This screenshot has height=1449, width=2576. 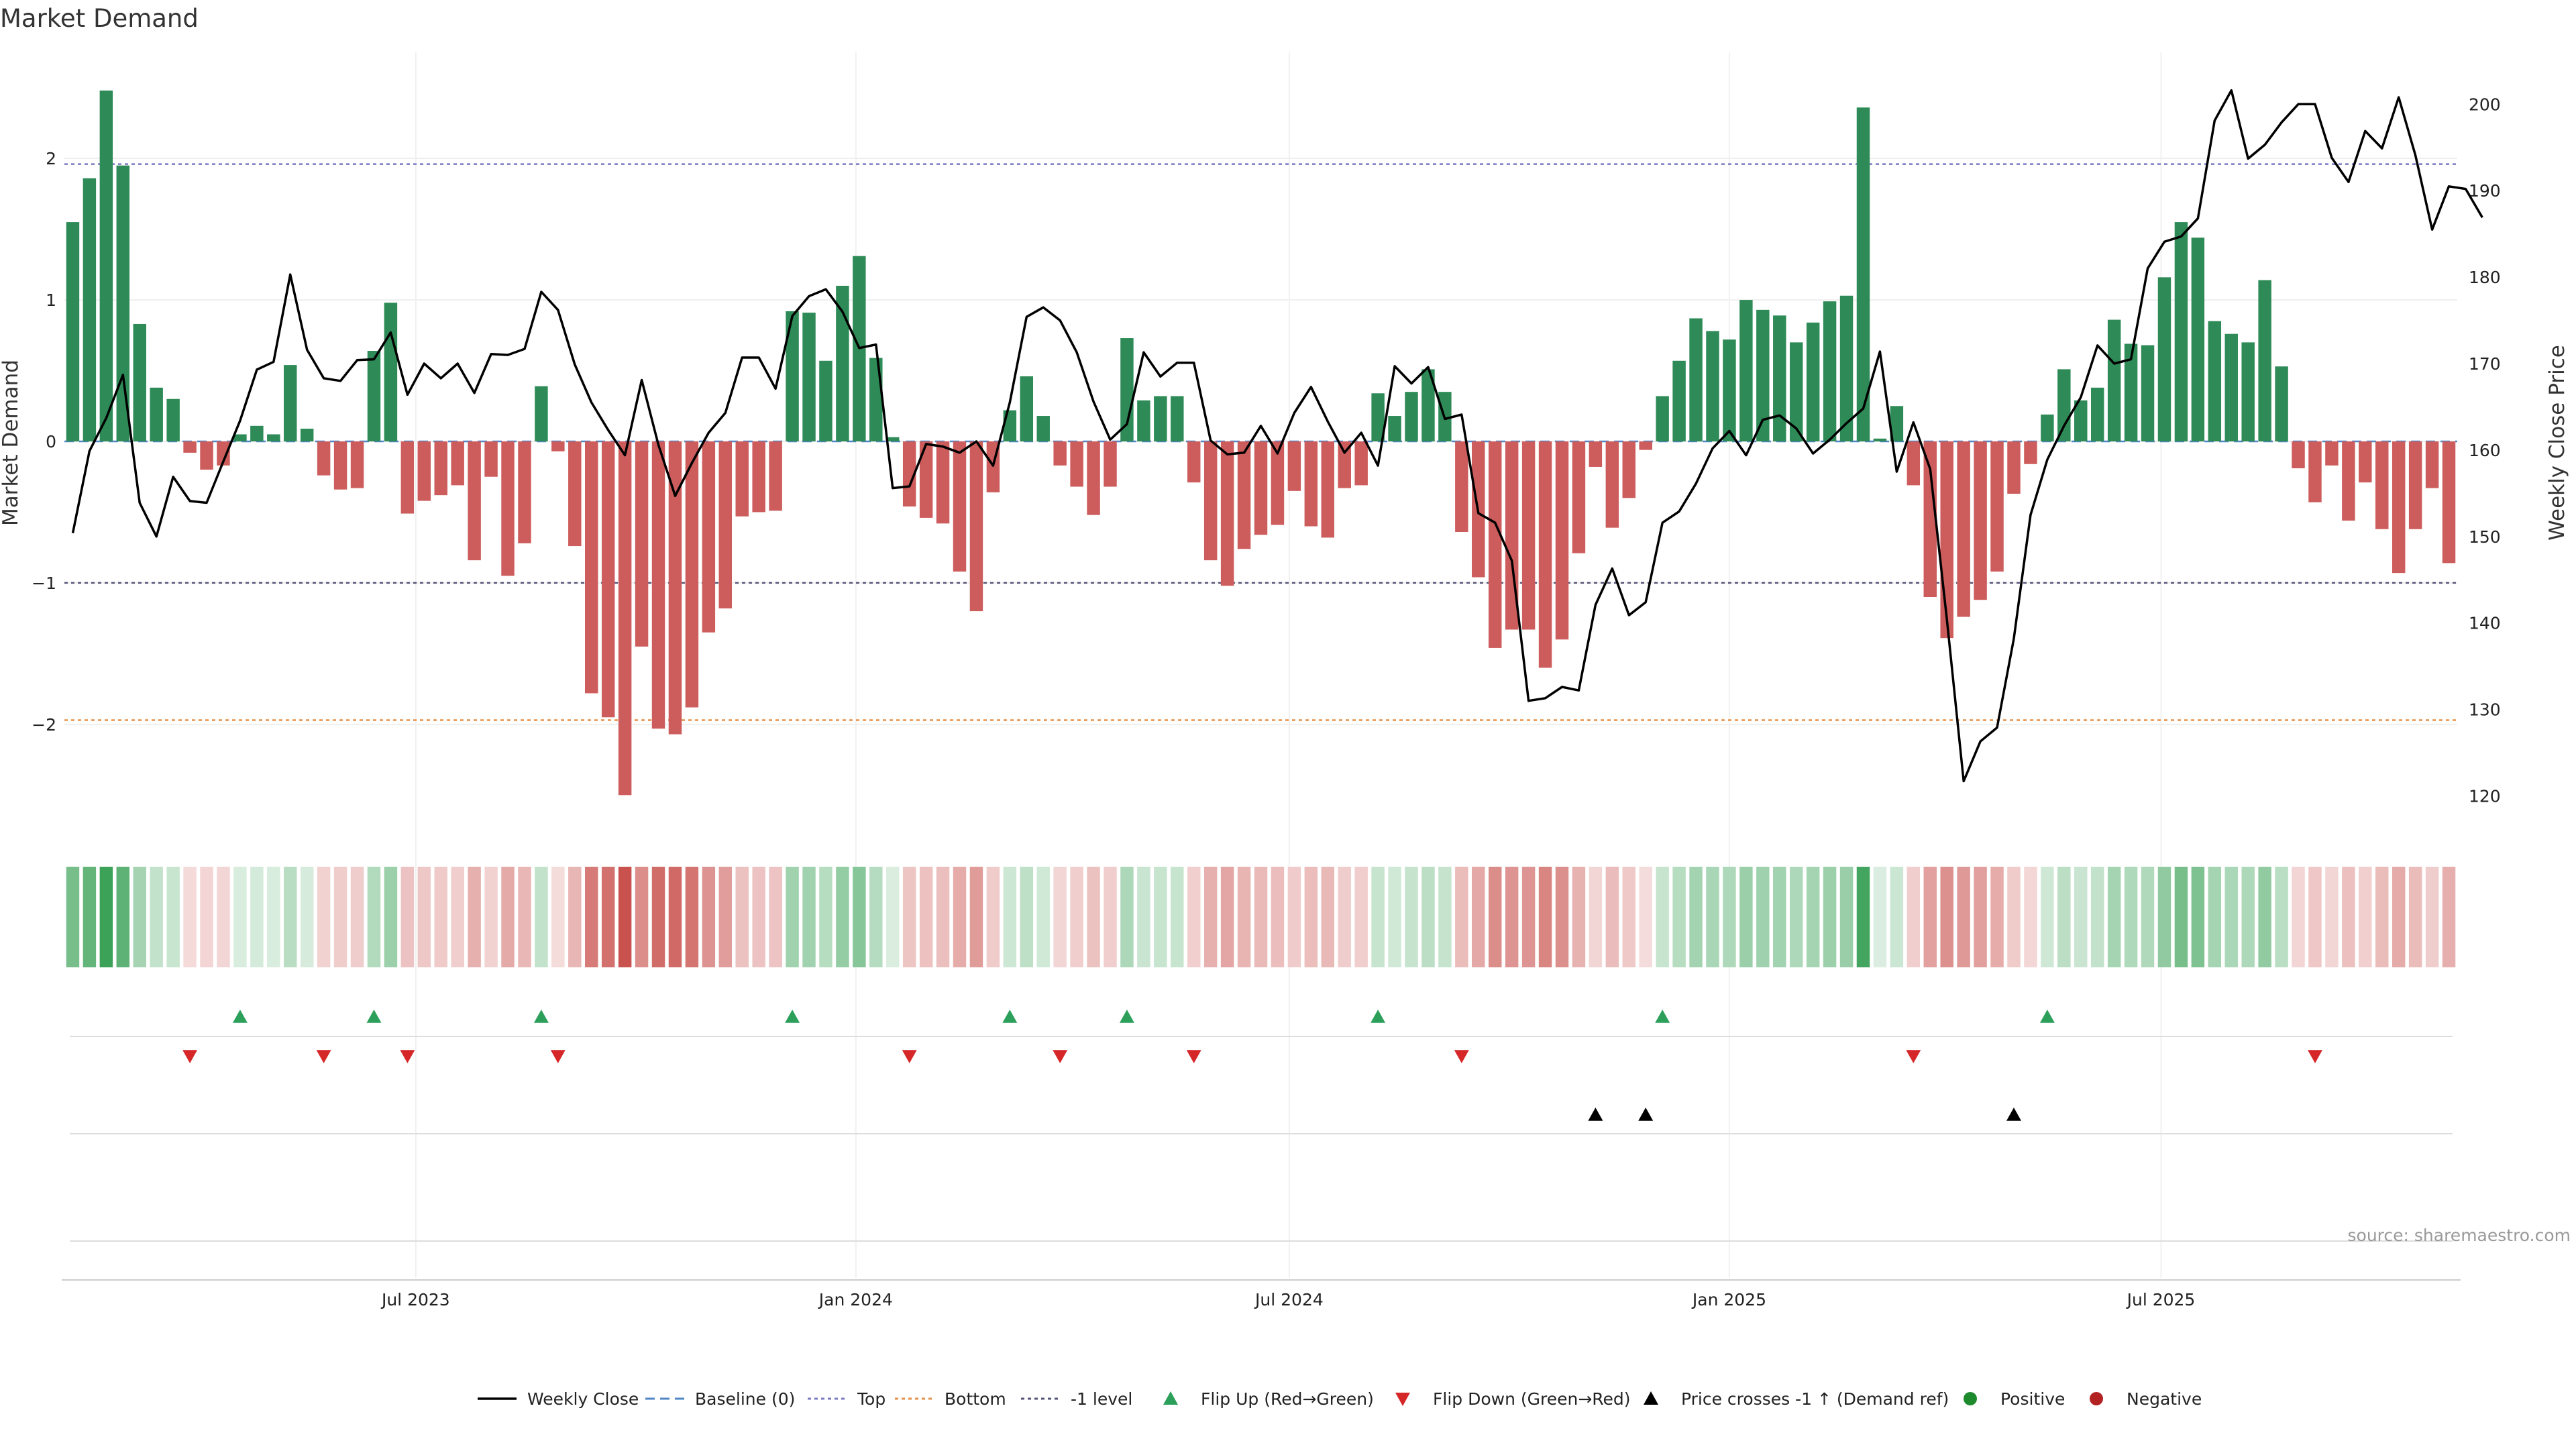 I want to click on legend-flip-down-swatch, so click(x=1402, y=1399).